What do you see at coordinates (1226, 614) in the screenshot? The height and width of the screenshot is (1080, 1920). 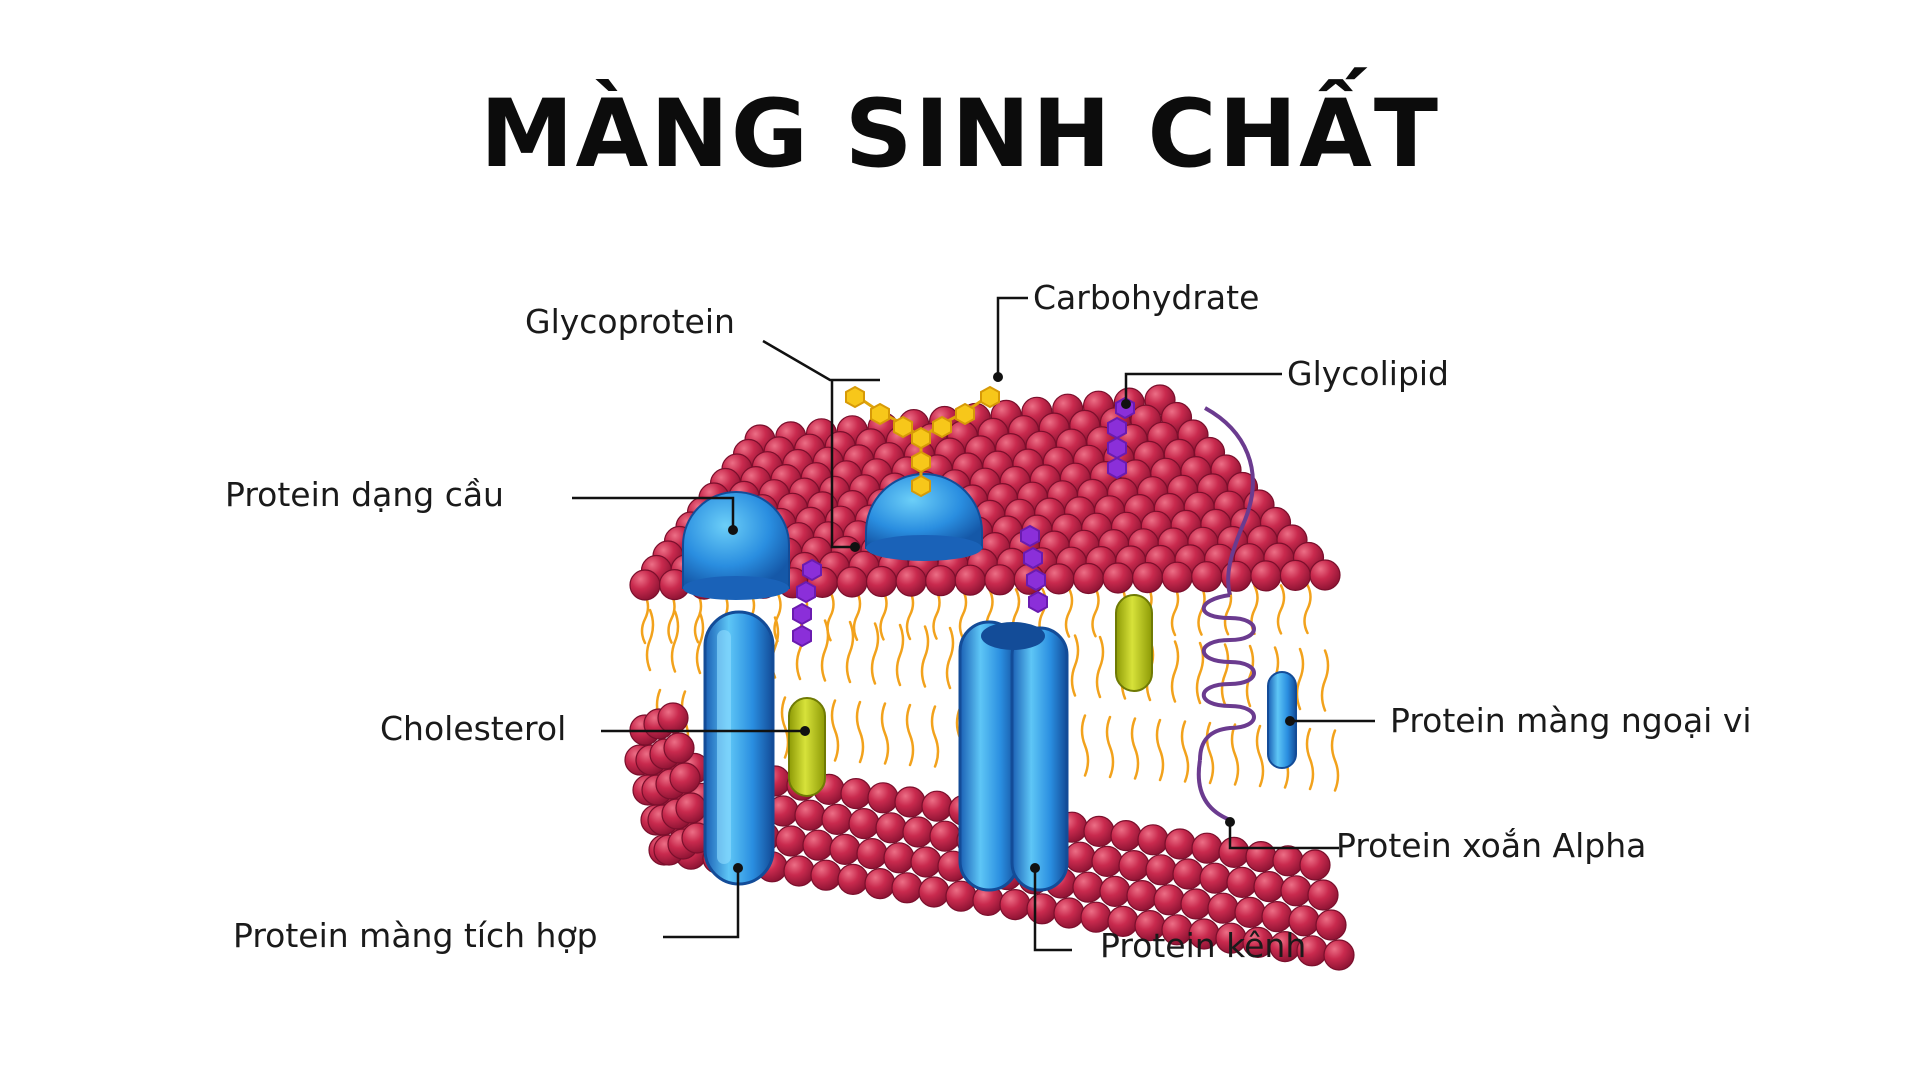 I see `alpha-helix-protein` at bounding box center [1226, 614].